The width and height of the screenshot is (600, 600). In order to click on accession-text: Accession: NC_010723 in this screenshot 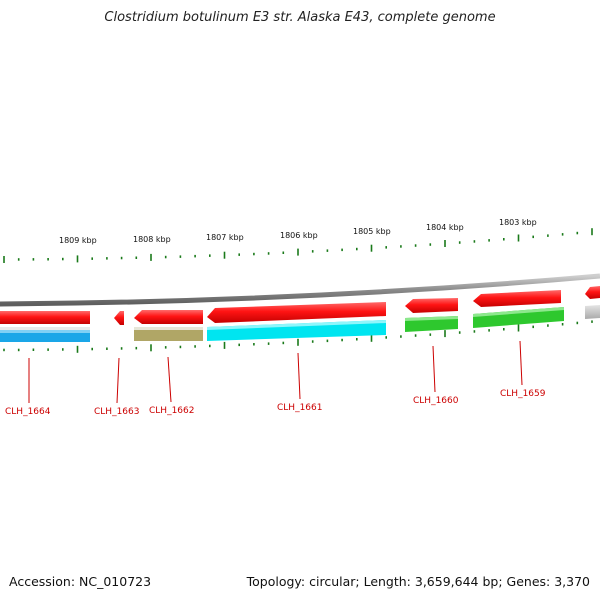, I will do `click(80, 581)`.